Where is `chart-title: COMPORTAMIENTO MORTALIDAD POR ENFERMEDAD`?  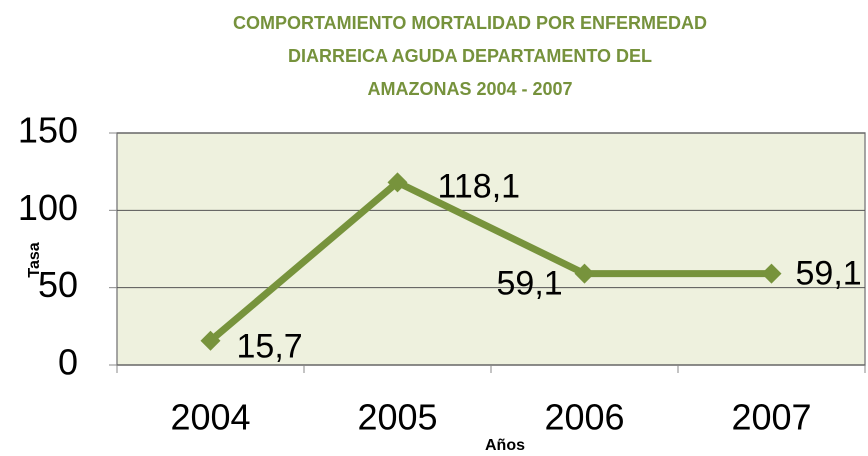 chart-title: COMPORTAMIENTO MORTALIDAD POR ENFERMEDAD is located at coordinates (470, 23).